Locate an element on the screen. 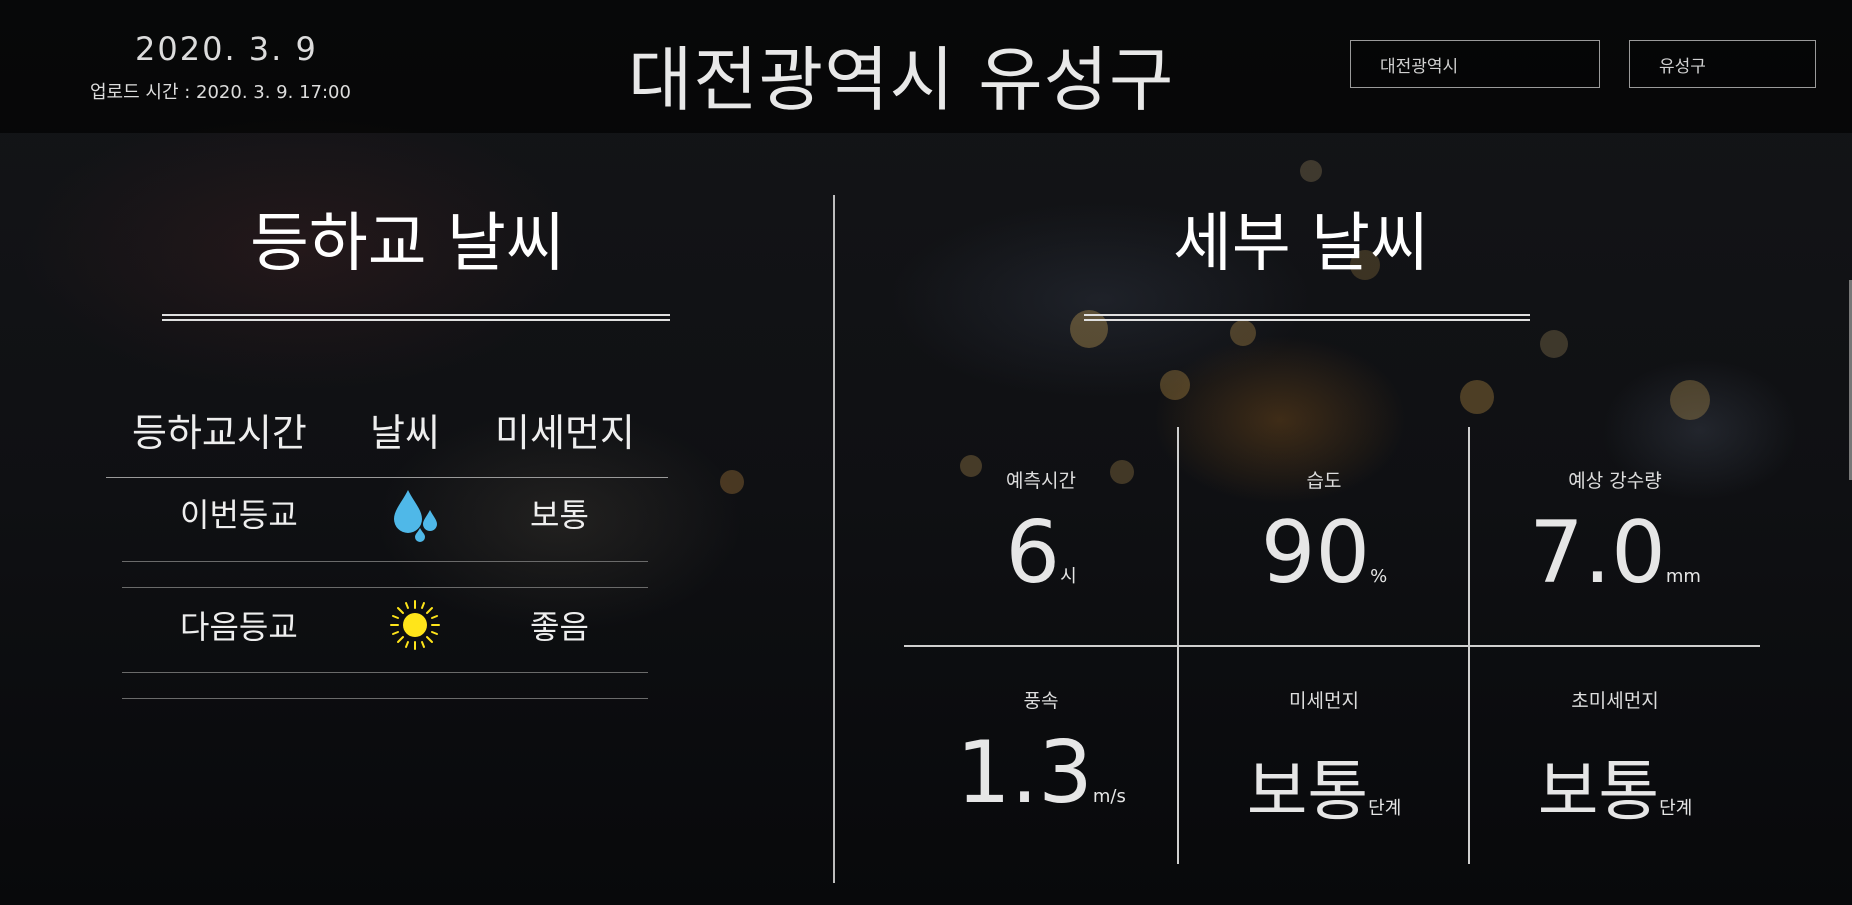 The height and width of the screenshot is (905, 1852). stat-unit: mm is located at coordinates (1683, 576).